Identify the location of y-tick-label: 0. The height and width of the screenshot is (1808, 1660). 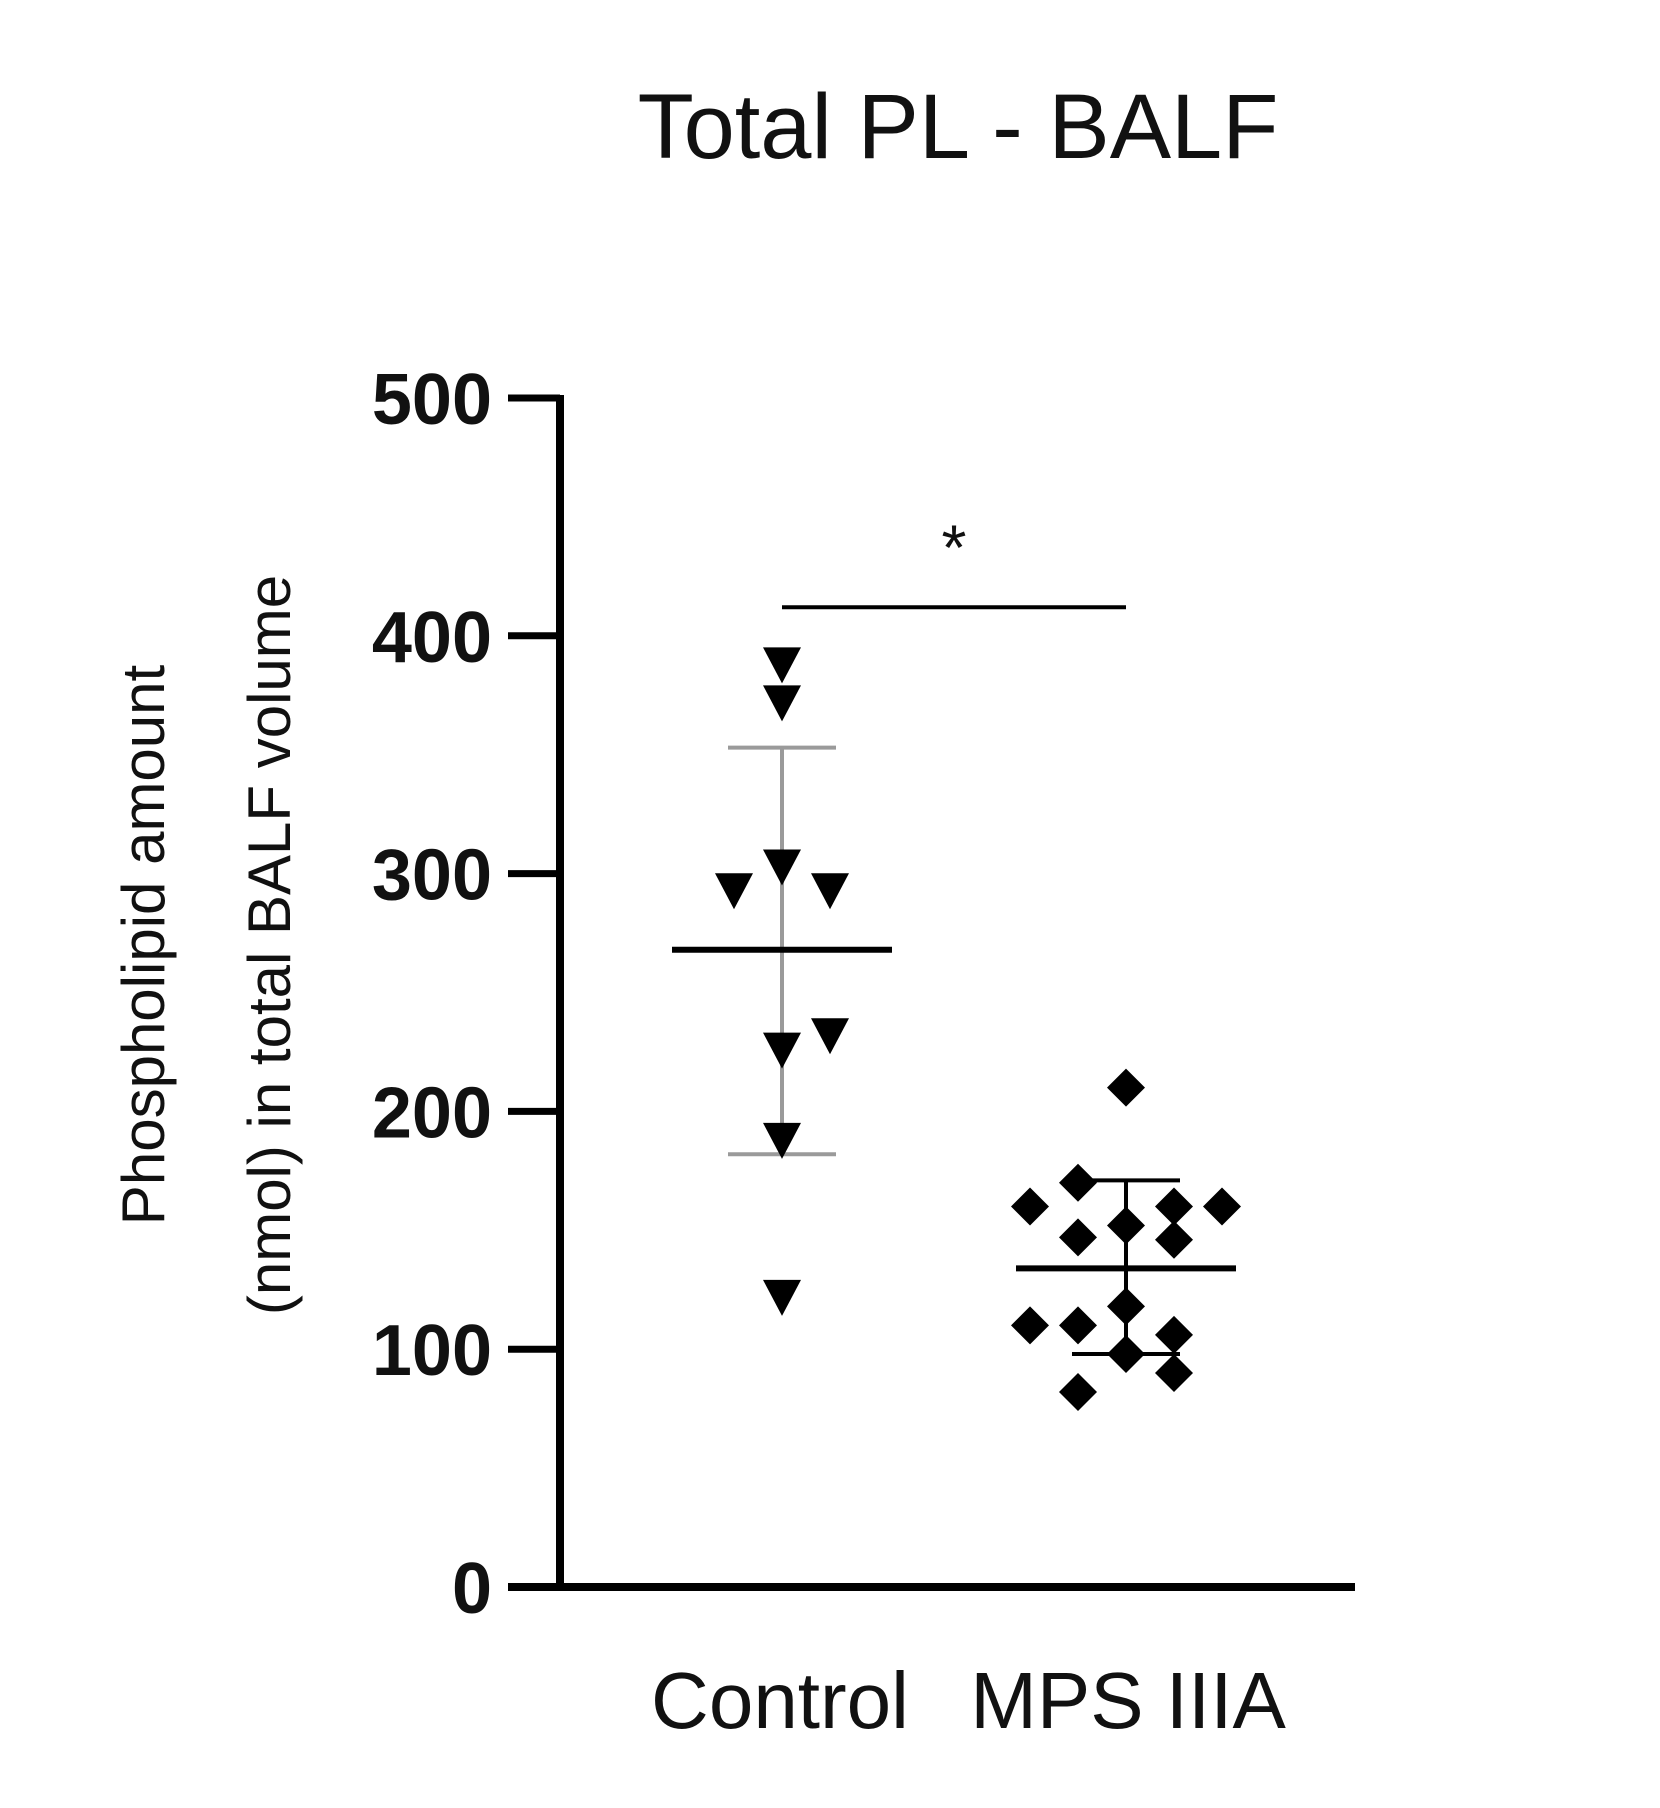
(472, 1589).